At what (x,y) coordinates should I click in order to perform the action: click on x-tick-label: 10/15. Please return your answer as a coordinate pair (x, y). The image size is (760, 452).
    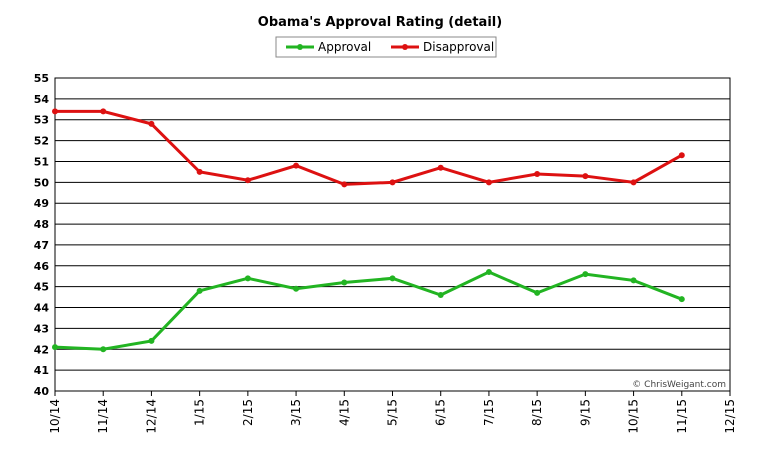
    Looking at the image, I should click on (634, 416).